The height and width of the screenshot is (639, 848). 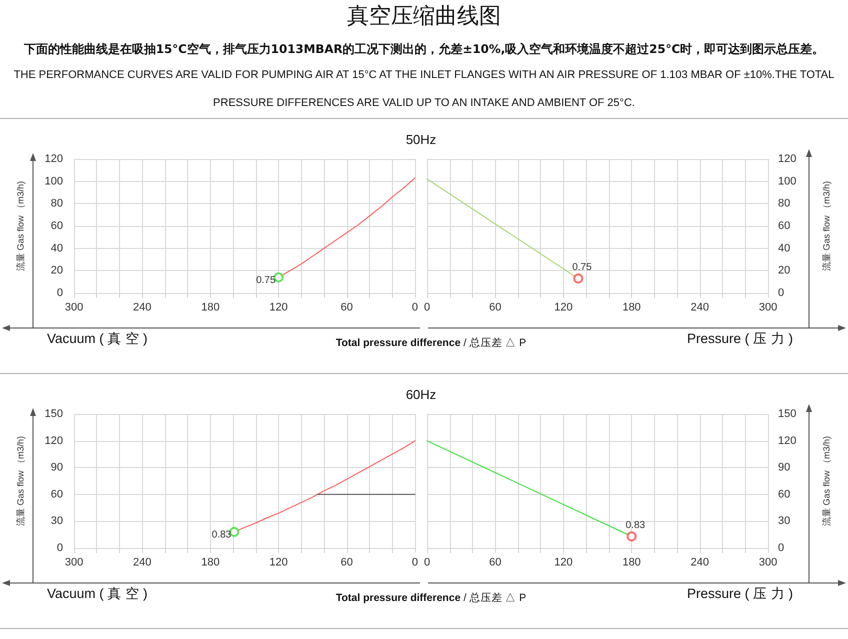 I want to click on text: 下面的性能曲线是在吸抽15°C空气，排气压力1013MBAR的工况下测出的，允差±10%,吸入空气和环境温度不超过25°C时，即可达到图示总压差。, so click(x=424, y=49).